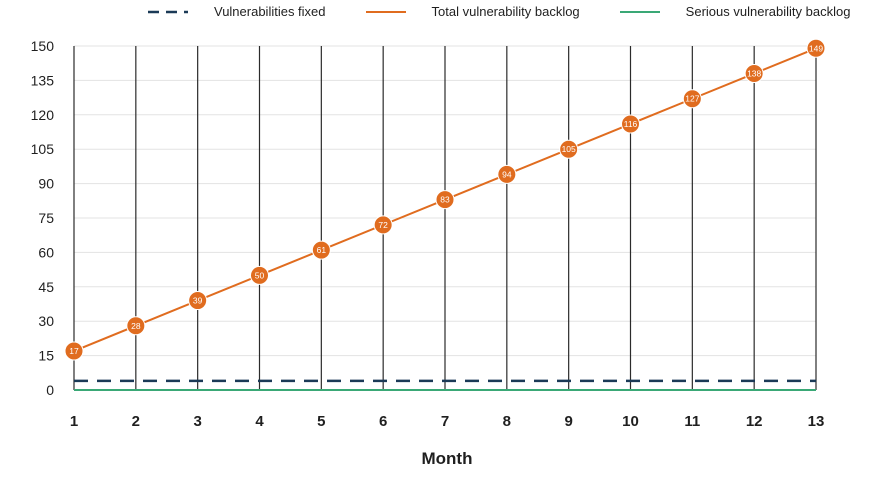  I want to click on y-tick-label: 75, so click(46, 218).